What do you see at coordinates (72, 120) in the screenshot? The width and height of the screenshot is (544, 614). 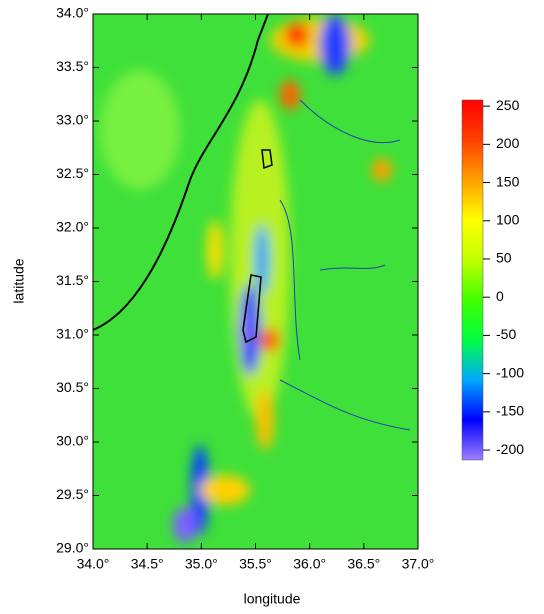 I see `y-tick-label: 33.0°` at bounding box center [72, 120].